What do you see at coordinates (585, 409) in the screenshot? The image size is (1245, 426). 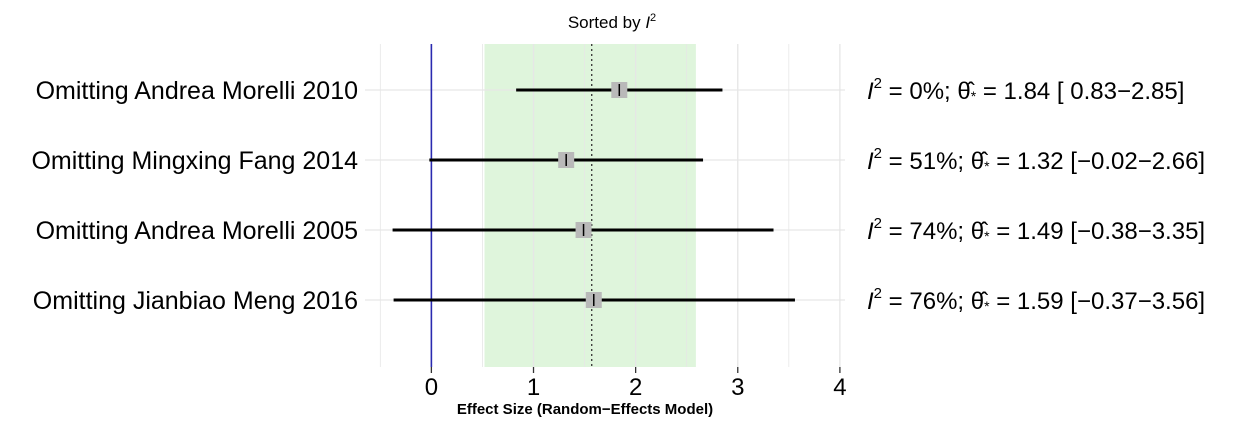 I see `x-axis-label: Effect Size (Random−Effects Model)` at bounding box center [585, 409].